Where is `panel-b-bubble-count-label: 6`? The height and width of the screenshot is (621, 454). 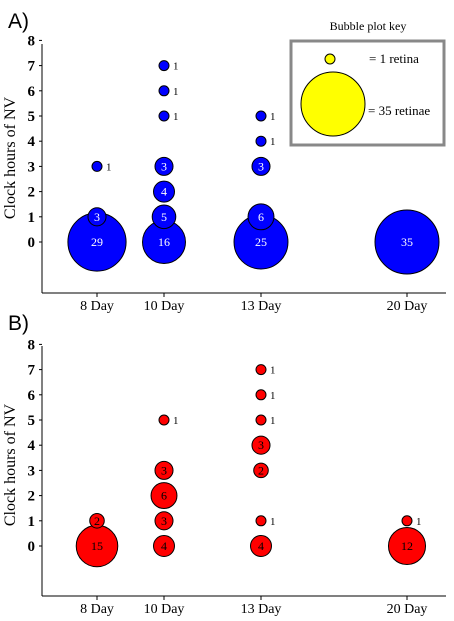
panel-b-bubble-count-label: 6 is located at coordinates (164, 496).